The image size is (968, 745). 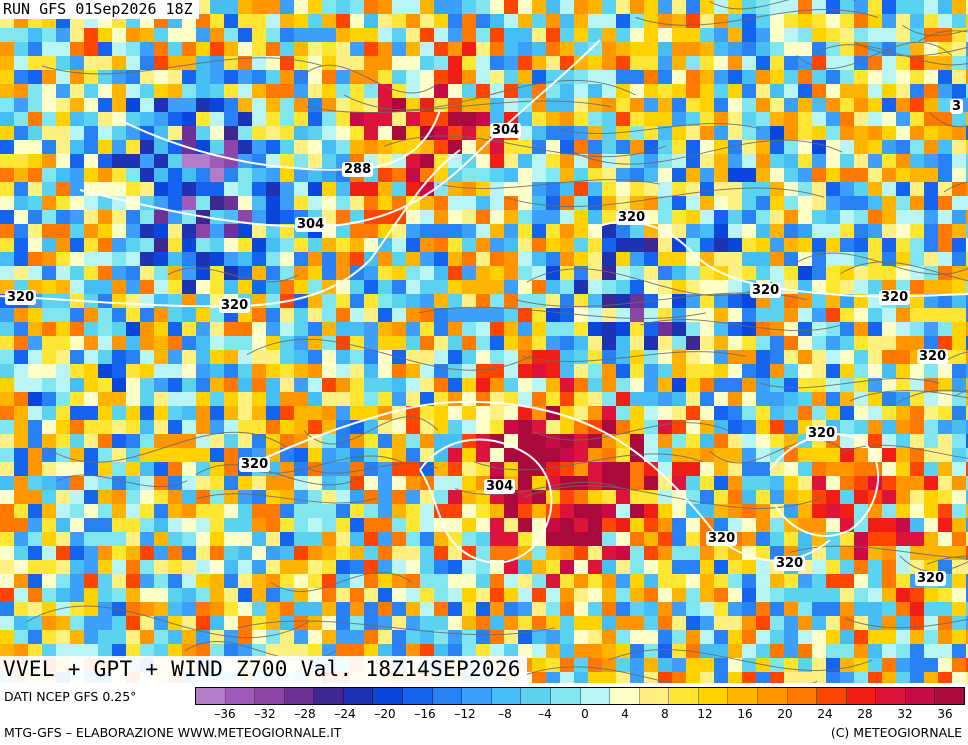 What do you see at coordinates (425, 714) in the screenshot?
I see `color-scale-tick-label: –16` at bounding box center [425, 714].